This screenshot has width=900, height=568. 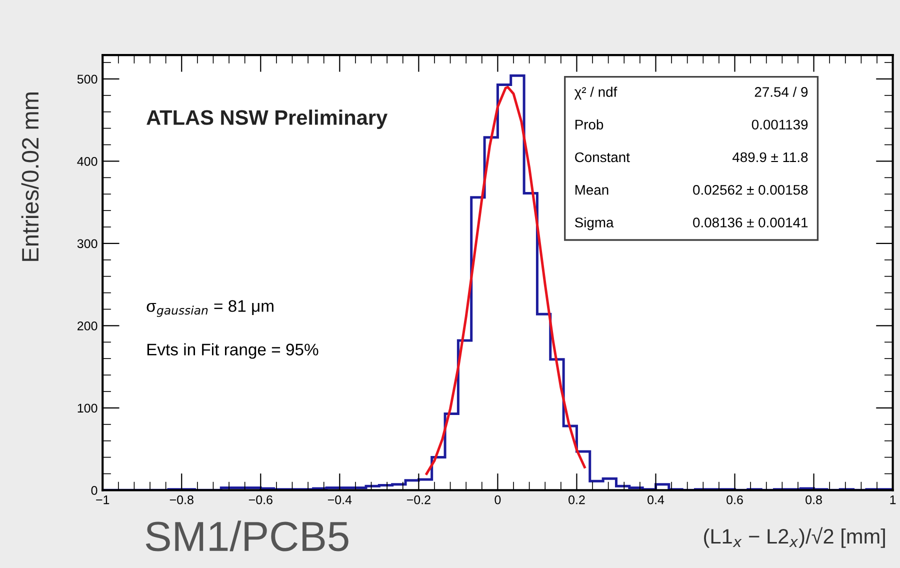 What do you see at coordinates (497, 499) in the screenshot?
I see `x-tick-label: 0` at bounding box center [497, 499].